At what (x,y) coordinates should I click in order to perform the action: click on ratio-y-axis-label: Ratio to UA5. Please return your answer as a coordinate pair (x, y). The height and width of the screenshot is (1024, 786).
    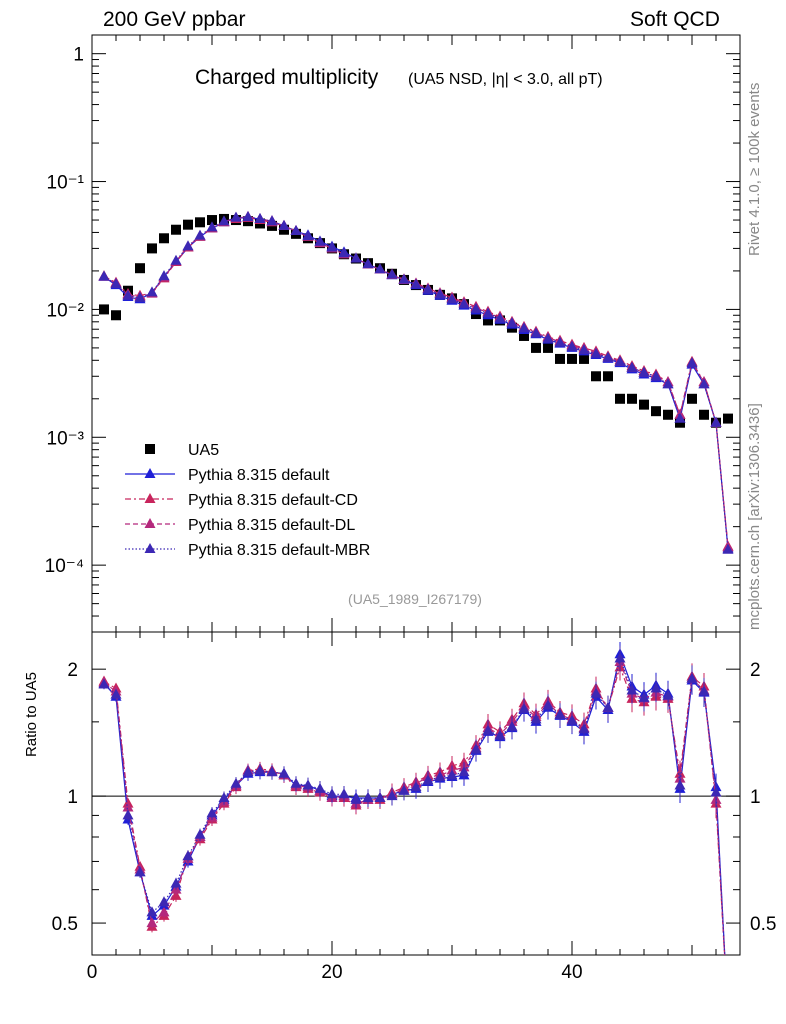
    Looking at the image, I should click on (31, 714).